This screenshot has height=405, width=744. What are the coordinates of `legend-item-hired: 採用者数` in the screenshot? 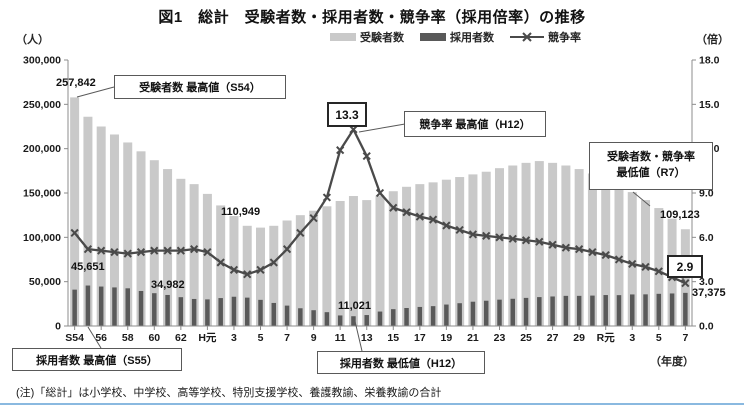 It's located at (457, 37).